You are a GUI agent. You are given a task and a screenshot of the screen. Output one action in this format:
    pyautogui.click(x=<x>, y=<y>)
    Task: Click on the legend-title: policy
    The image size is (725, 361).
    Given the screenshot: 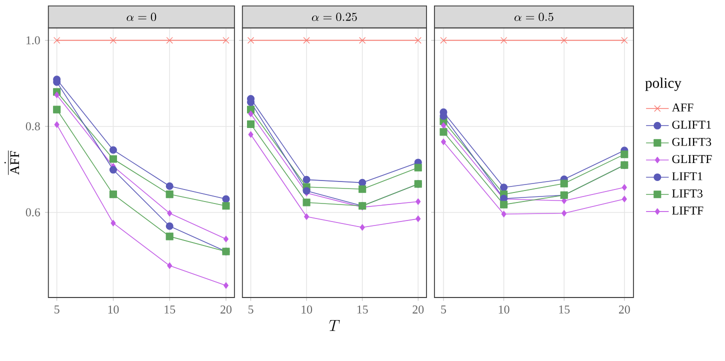 What is the action you would take?
    pyautogui.click(x=663, y=84)
    